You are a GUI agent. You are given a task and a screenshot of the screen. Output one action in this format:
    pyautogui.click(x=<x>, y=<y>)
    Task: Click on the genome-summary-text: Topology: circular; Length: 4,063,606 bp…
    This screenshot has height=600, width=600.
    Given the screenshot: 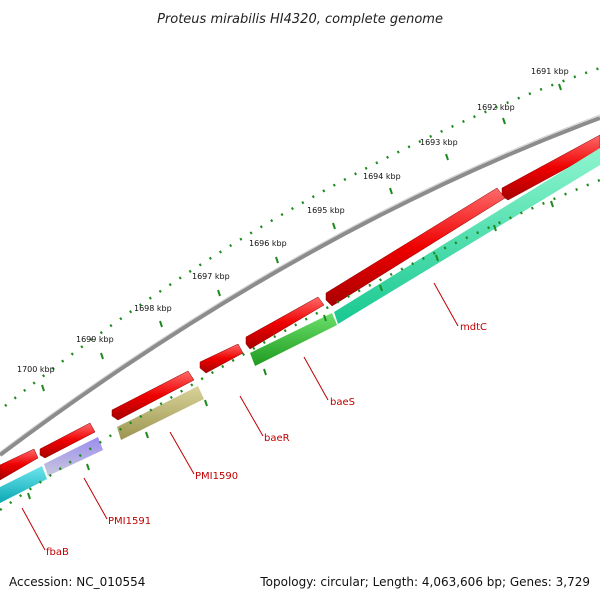 What is the action you would take?
    pyautogui.click(x=424, y=582)
    